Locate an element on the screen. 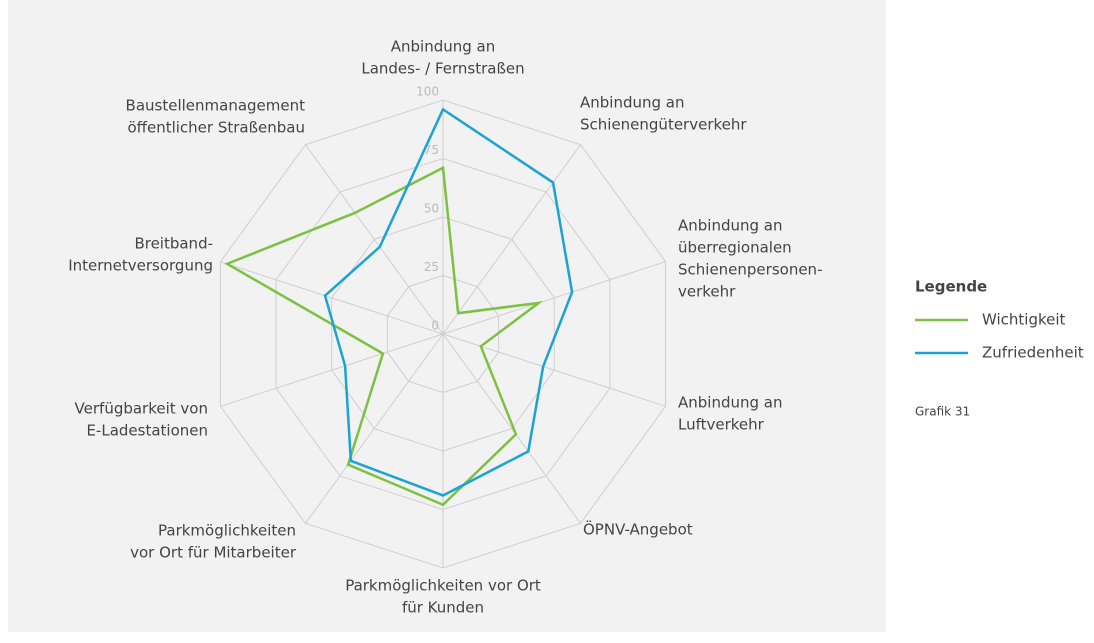 The width and height of the screenshot is (1094, 643). axis-label: Breitband- is located at coordinates (173, 244).